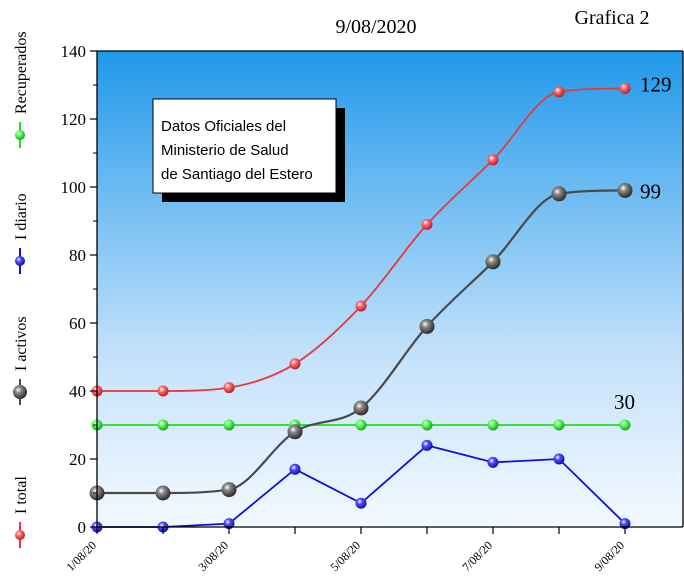 The height and width of the screenshot is (588, 684). I want to click on x-tick-label-2: 3/08/20, so click(213, 556).